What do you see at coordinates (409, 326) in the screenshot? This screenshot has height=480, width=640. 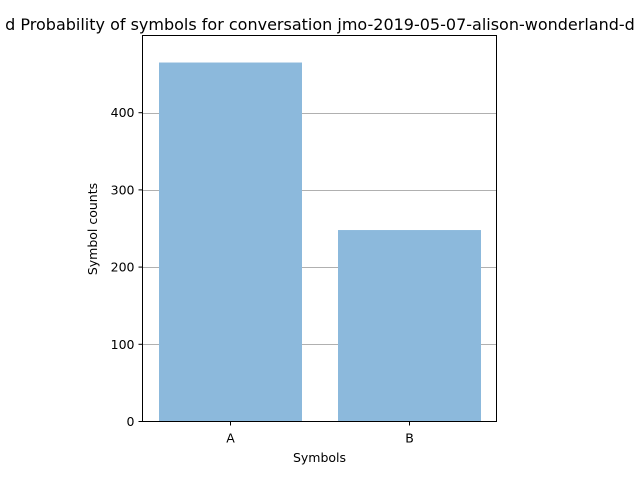 I see `bar-B` at bounding box center [409, 326].